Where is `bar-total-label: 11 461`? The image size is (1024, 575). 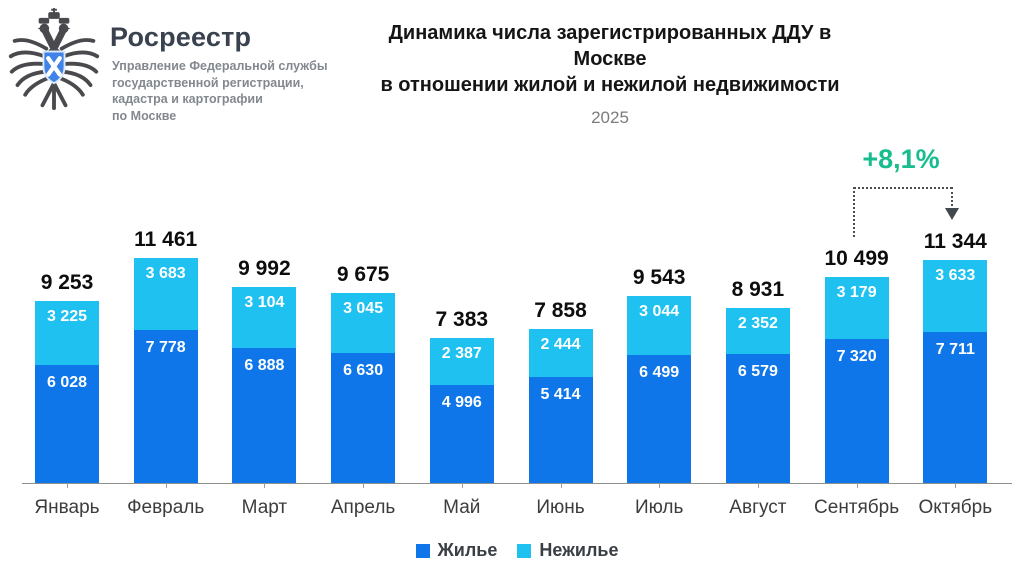 bar-total-label: 11 461 is located at coordinates (166, 239).